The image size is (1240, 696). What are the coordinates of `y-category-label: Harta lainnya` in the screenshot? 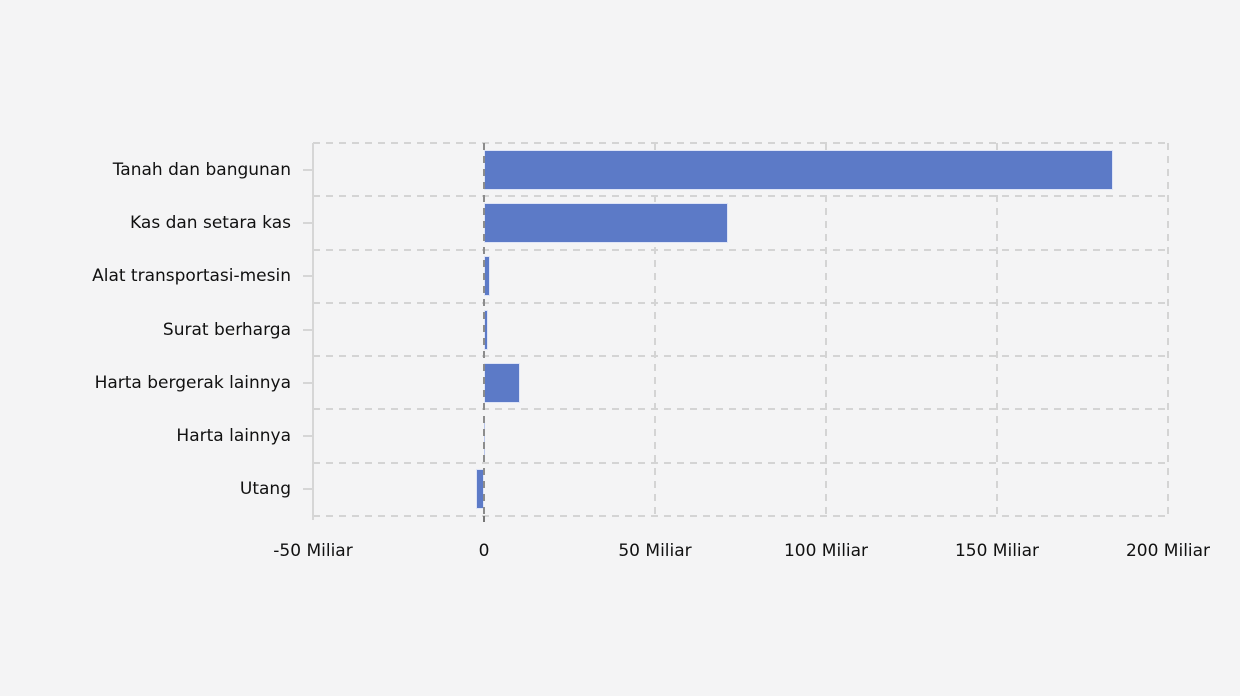 It's located at (233, 436).